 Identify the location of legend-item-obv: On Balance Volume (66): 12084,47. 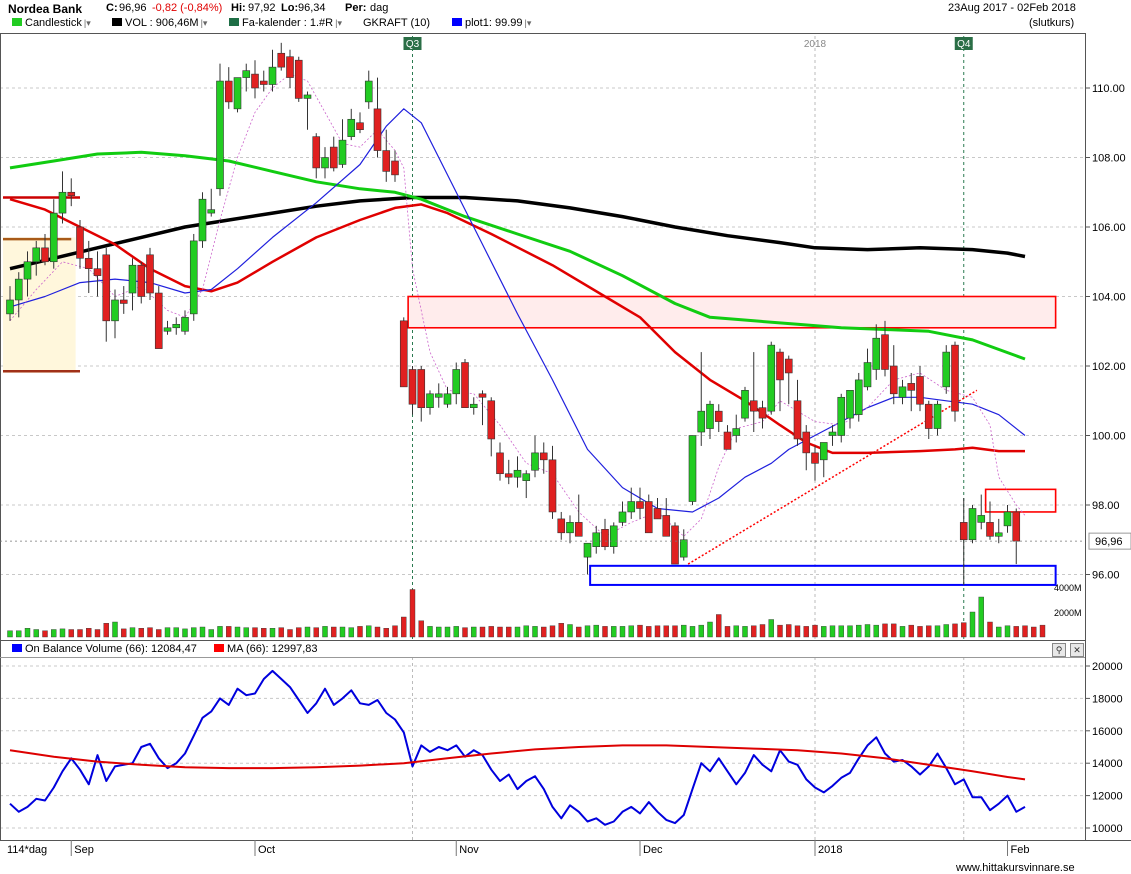
(104, 649).